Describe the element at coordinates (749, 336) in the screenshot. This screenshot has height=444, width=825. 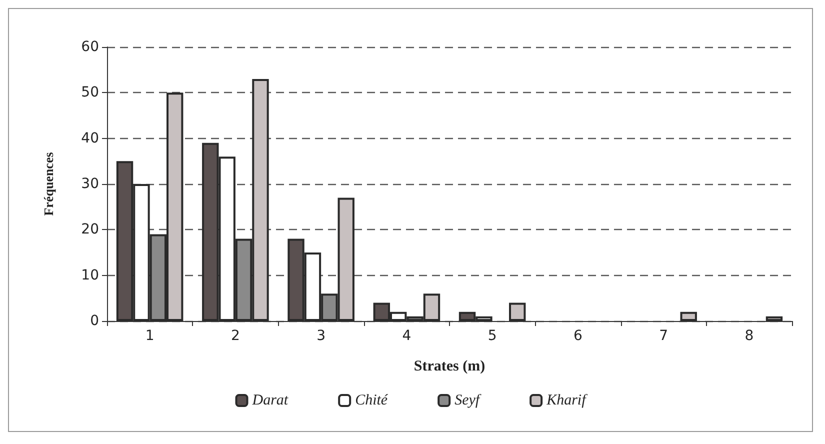
I see `x-tick-label: 8` at that location.